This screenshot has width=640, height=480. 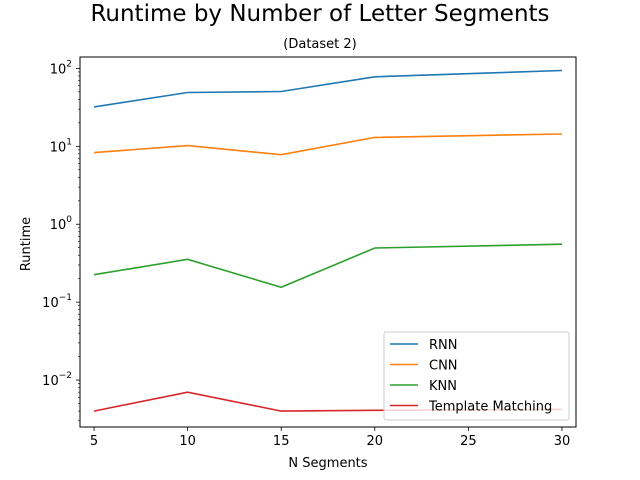 I want to click on y-tick-label: 10², so click(x=61, y=68).